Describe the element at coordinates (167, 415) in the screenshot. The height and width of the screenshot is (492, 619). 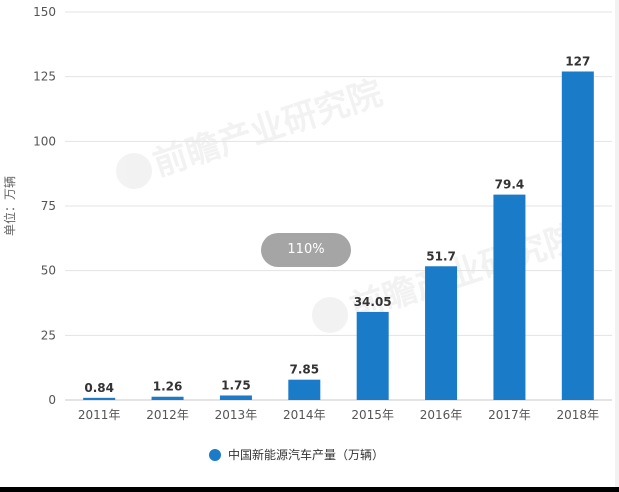
I see `x-tick-label: 2012年` at that location.